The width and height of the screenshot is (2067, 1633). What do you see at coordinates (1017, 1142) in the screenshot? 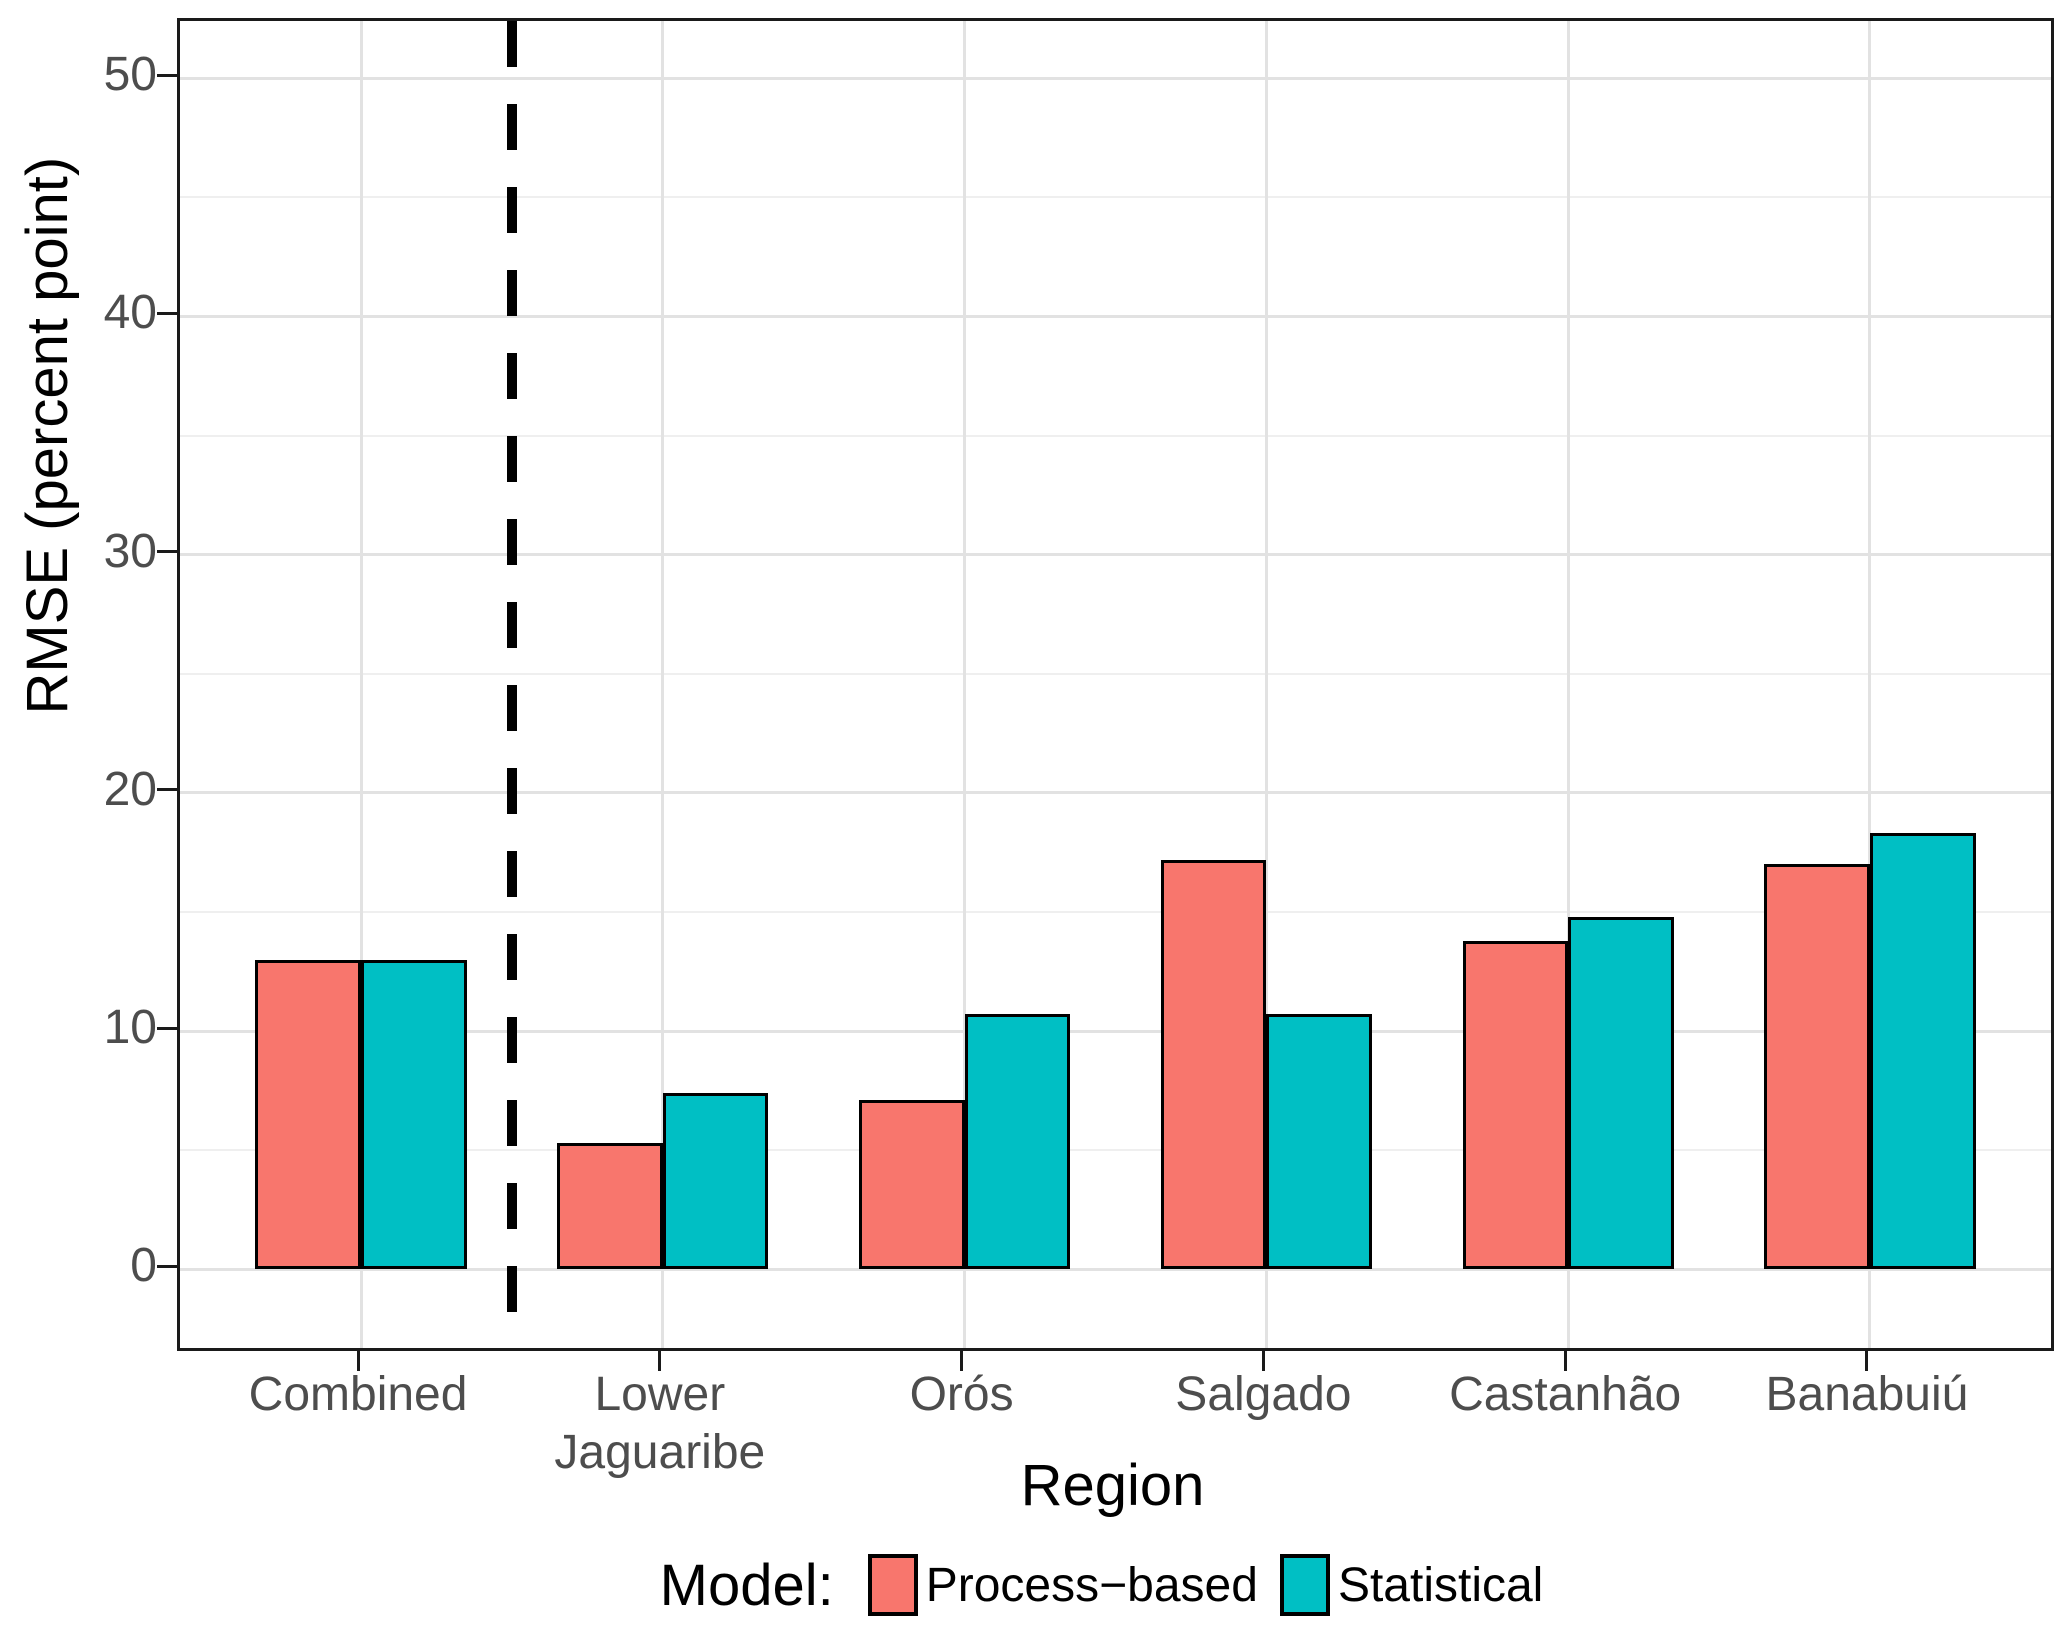
I see `bar-statistical-oros` at bounding box center [1017, 1142].